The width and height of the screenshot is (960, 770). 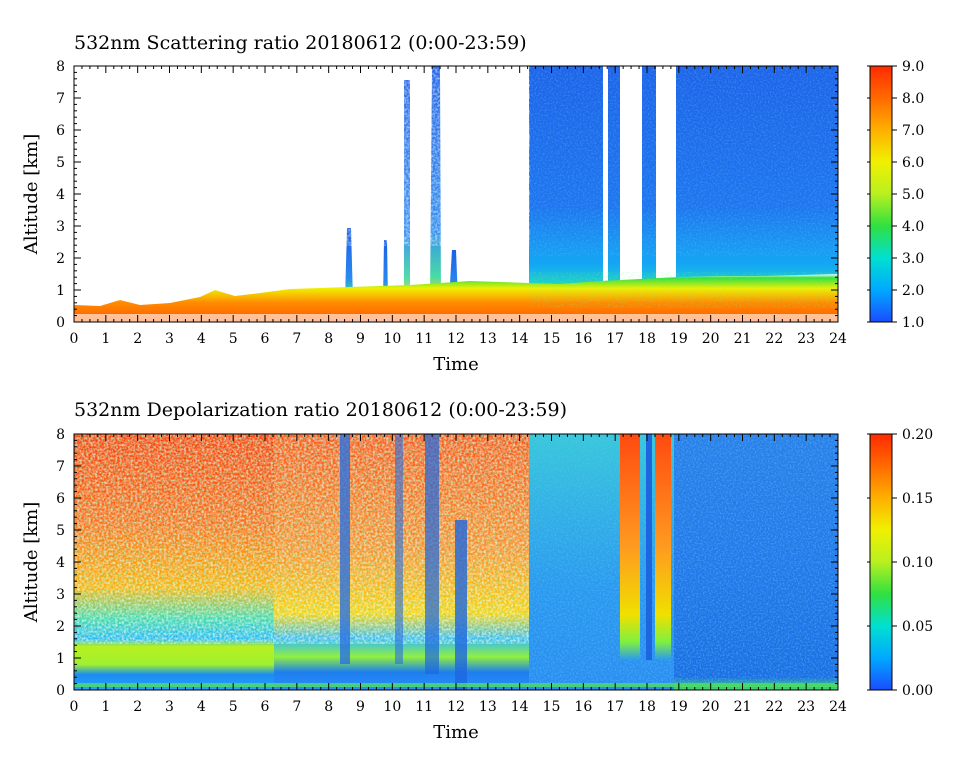 What do you see at coordinates (895, 195) in the screenshot?
I see `scattering-colorbar-ticks: 1.0 2.0 3.0 4.0 5.0 6.0 7.0 8.0 9.0` at bounding box center [895, 195].